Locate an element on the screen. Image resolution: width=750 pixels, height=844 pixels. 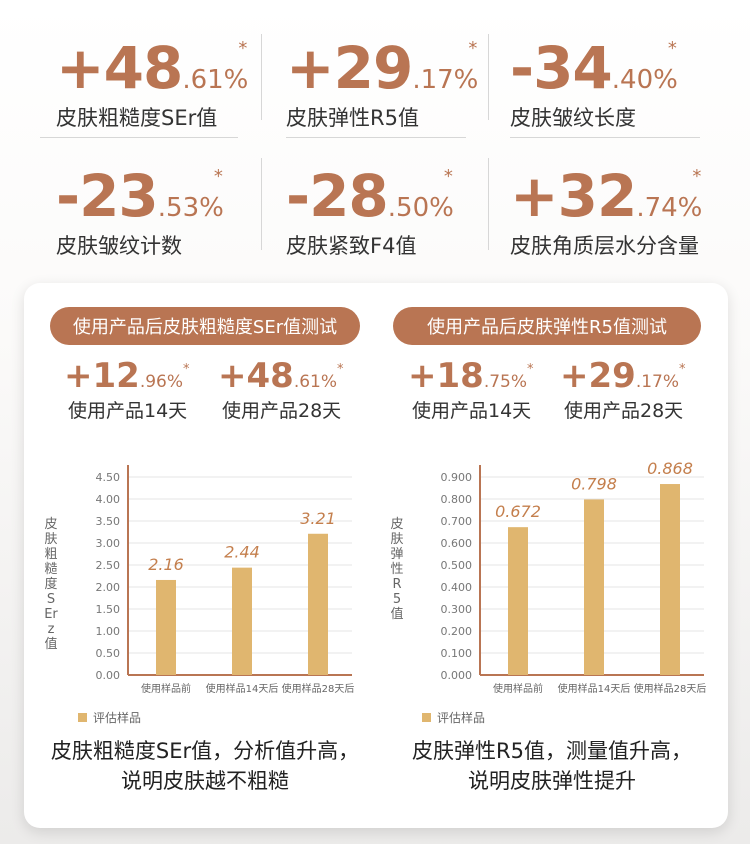
y-tick-label: 2.50 is located at coordinates (108, 565).